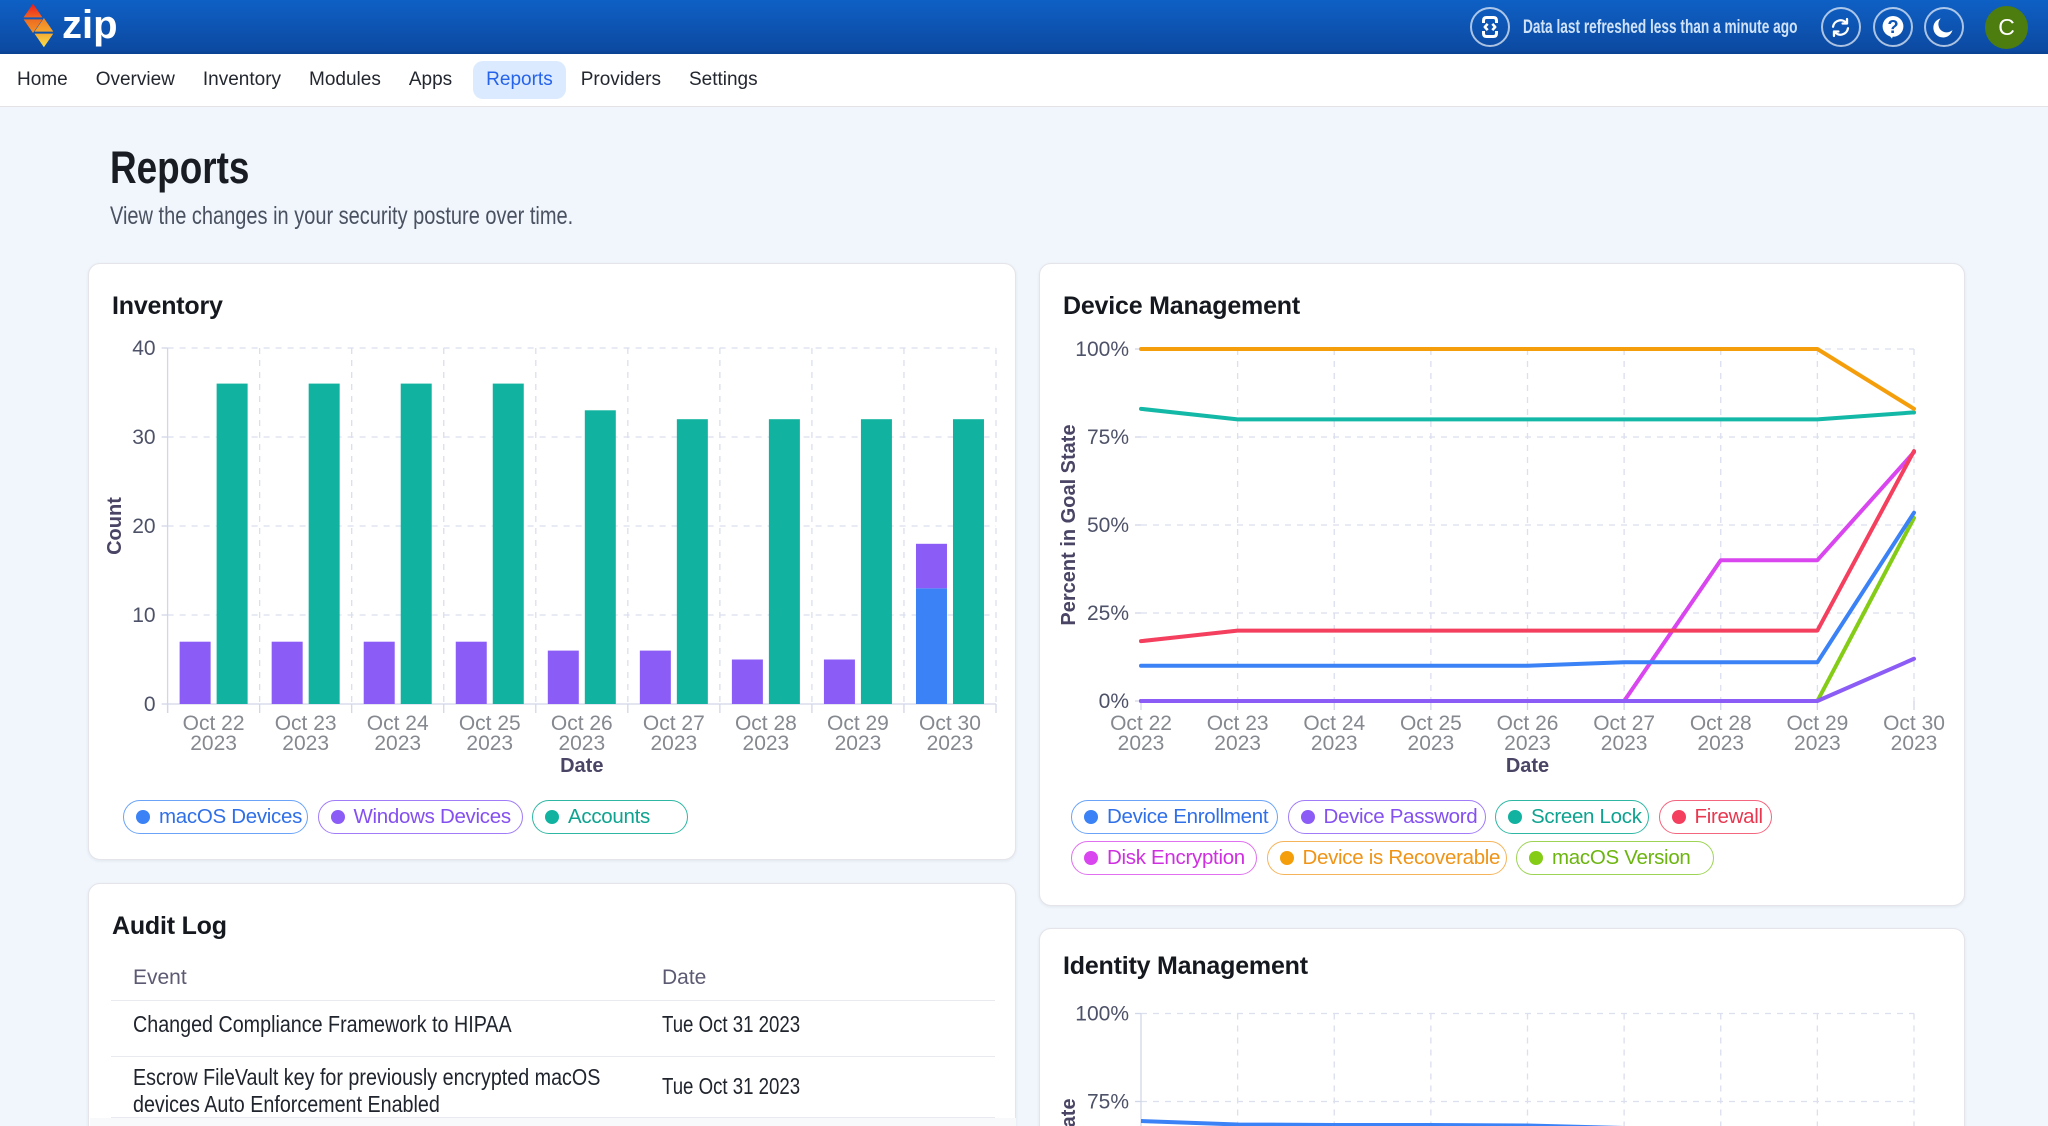 The height and width of the screenshot is (1126, 2048). Describe the element at coordinates (1114, 701) in the screenshot. I see `svg-text: 0%` at that location.